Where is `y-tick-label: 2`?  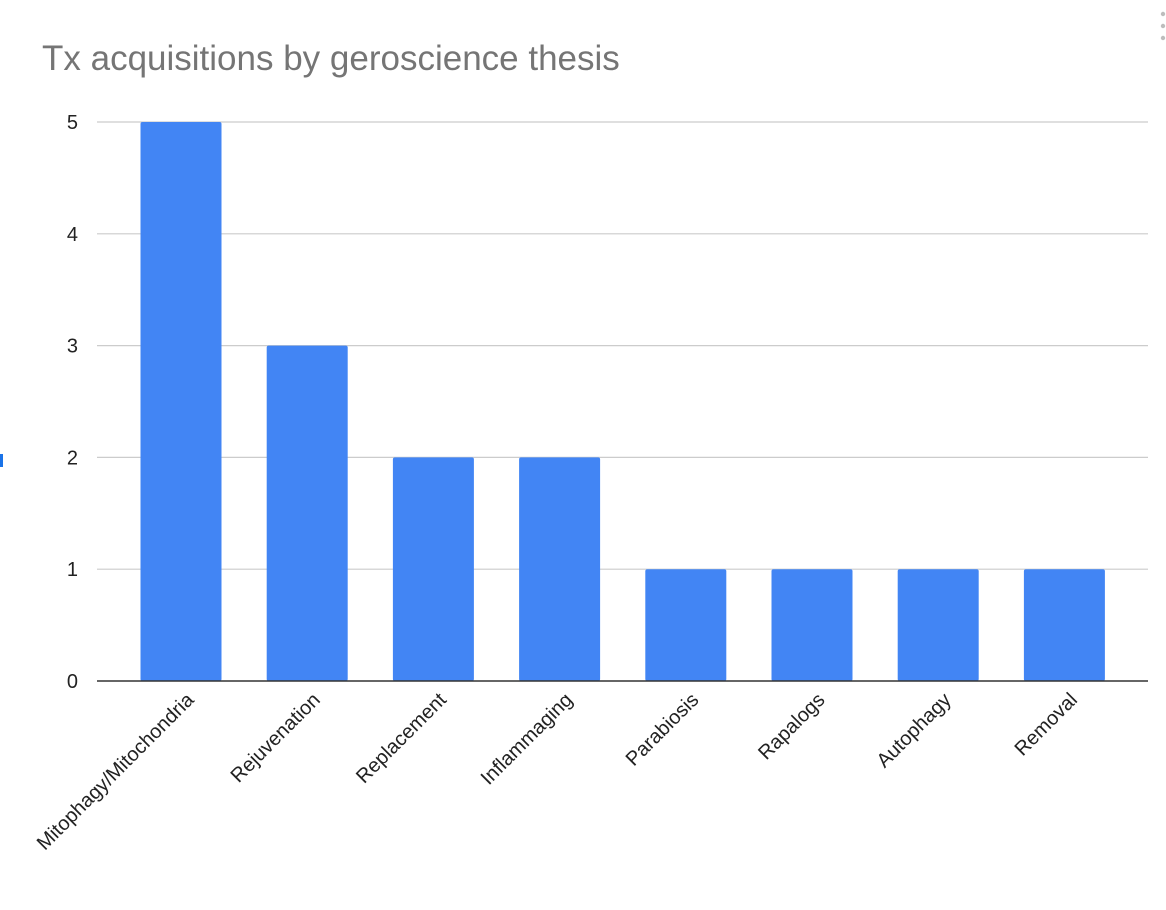 y-tick-label: 2 is located at coordinates (72, 458).